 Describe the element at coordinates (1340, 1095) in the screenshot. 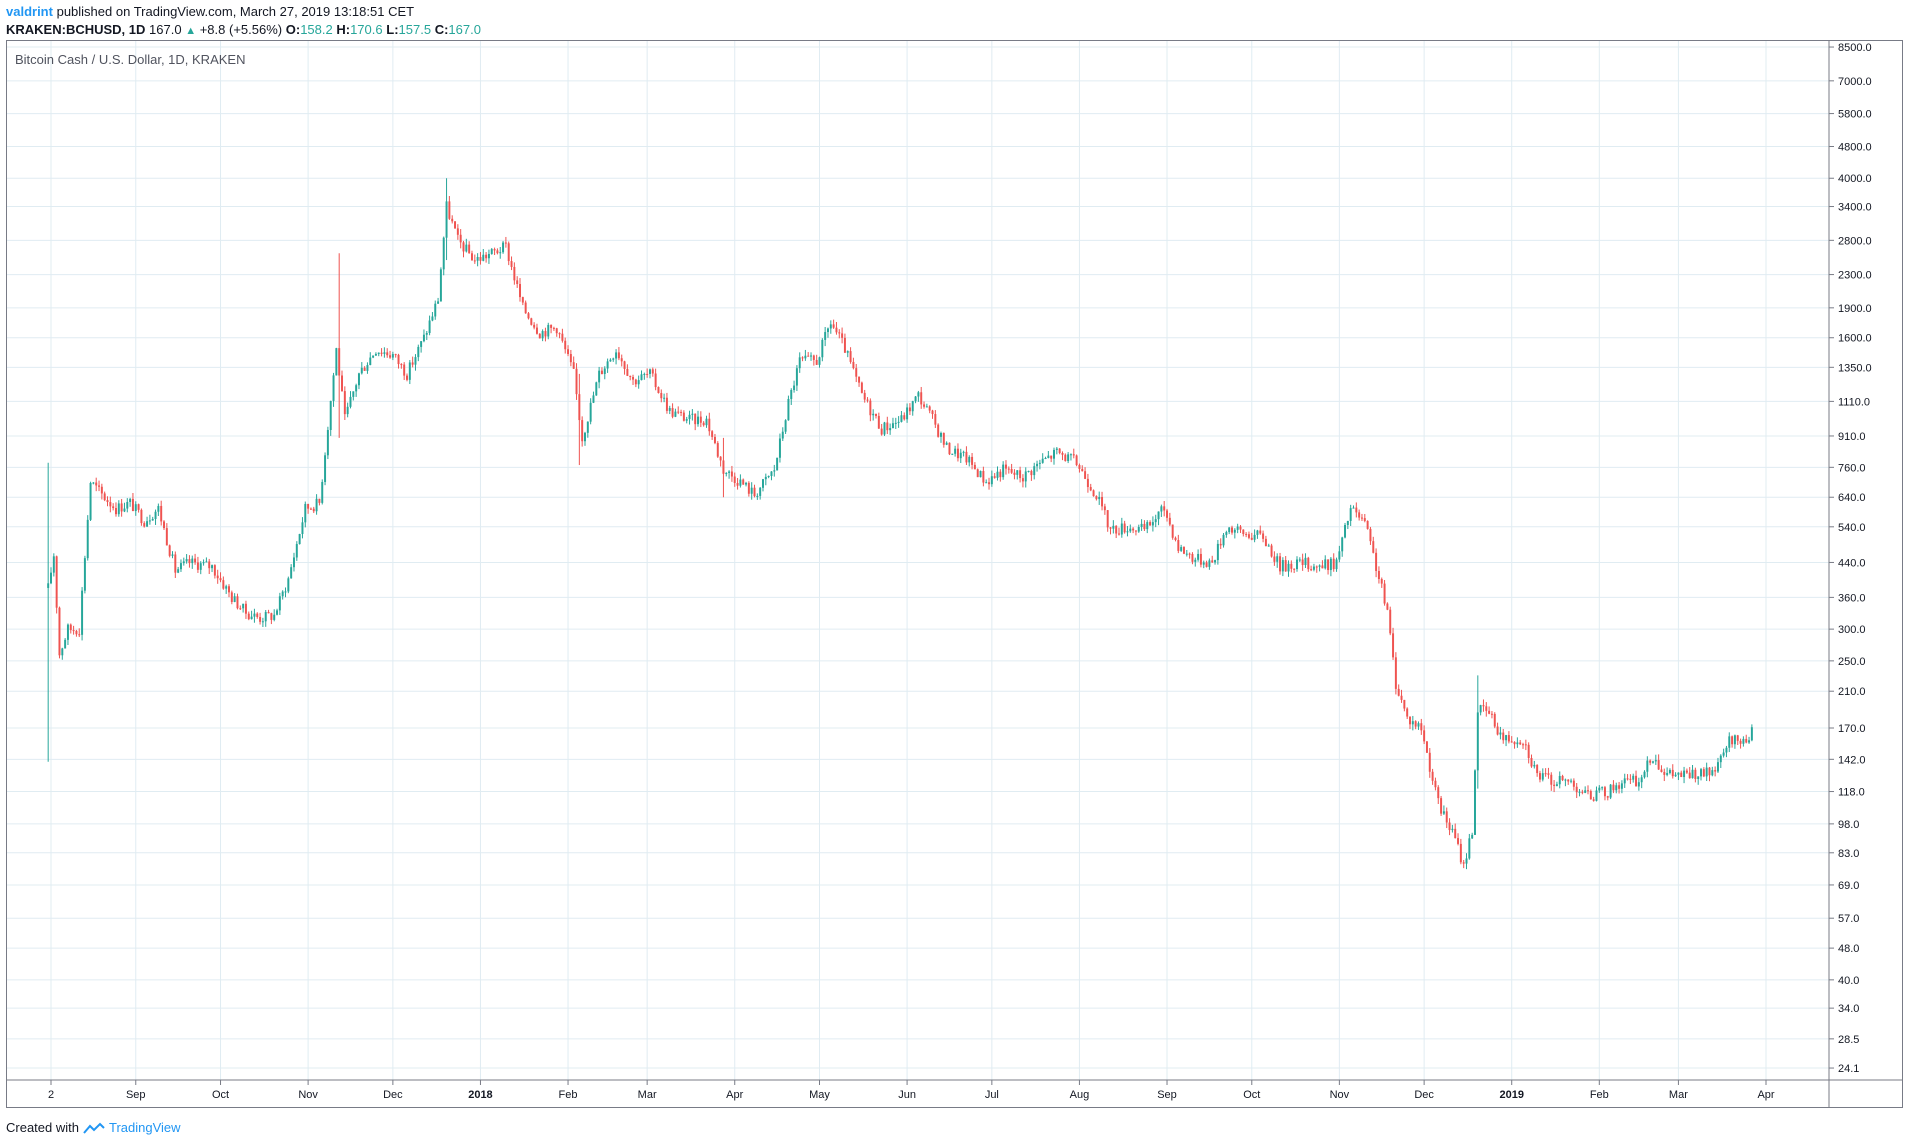

I see `x-tick-label: Nov` at that location.